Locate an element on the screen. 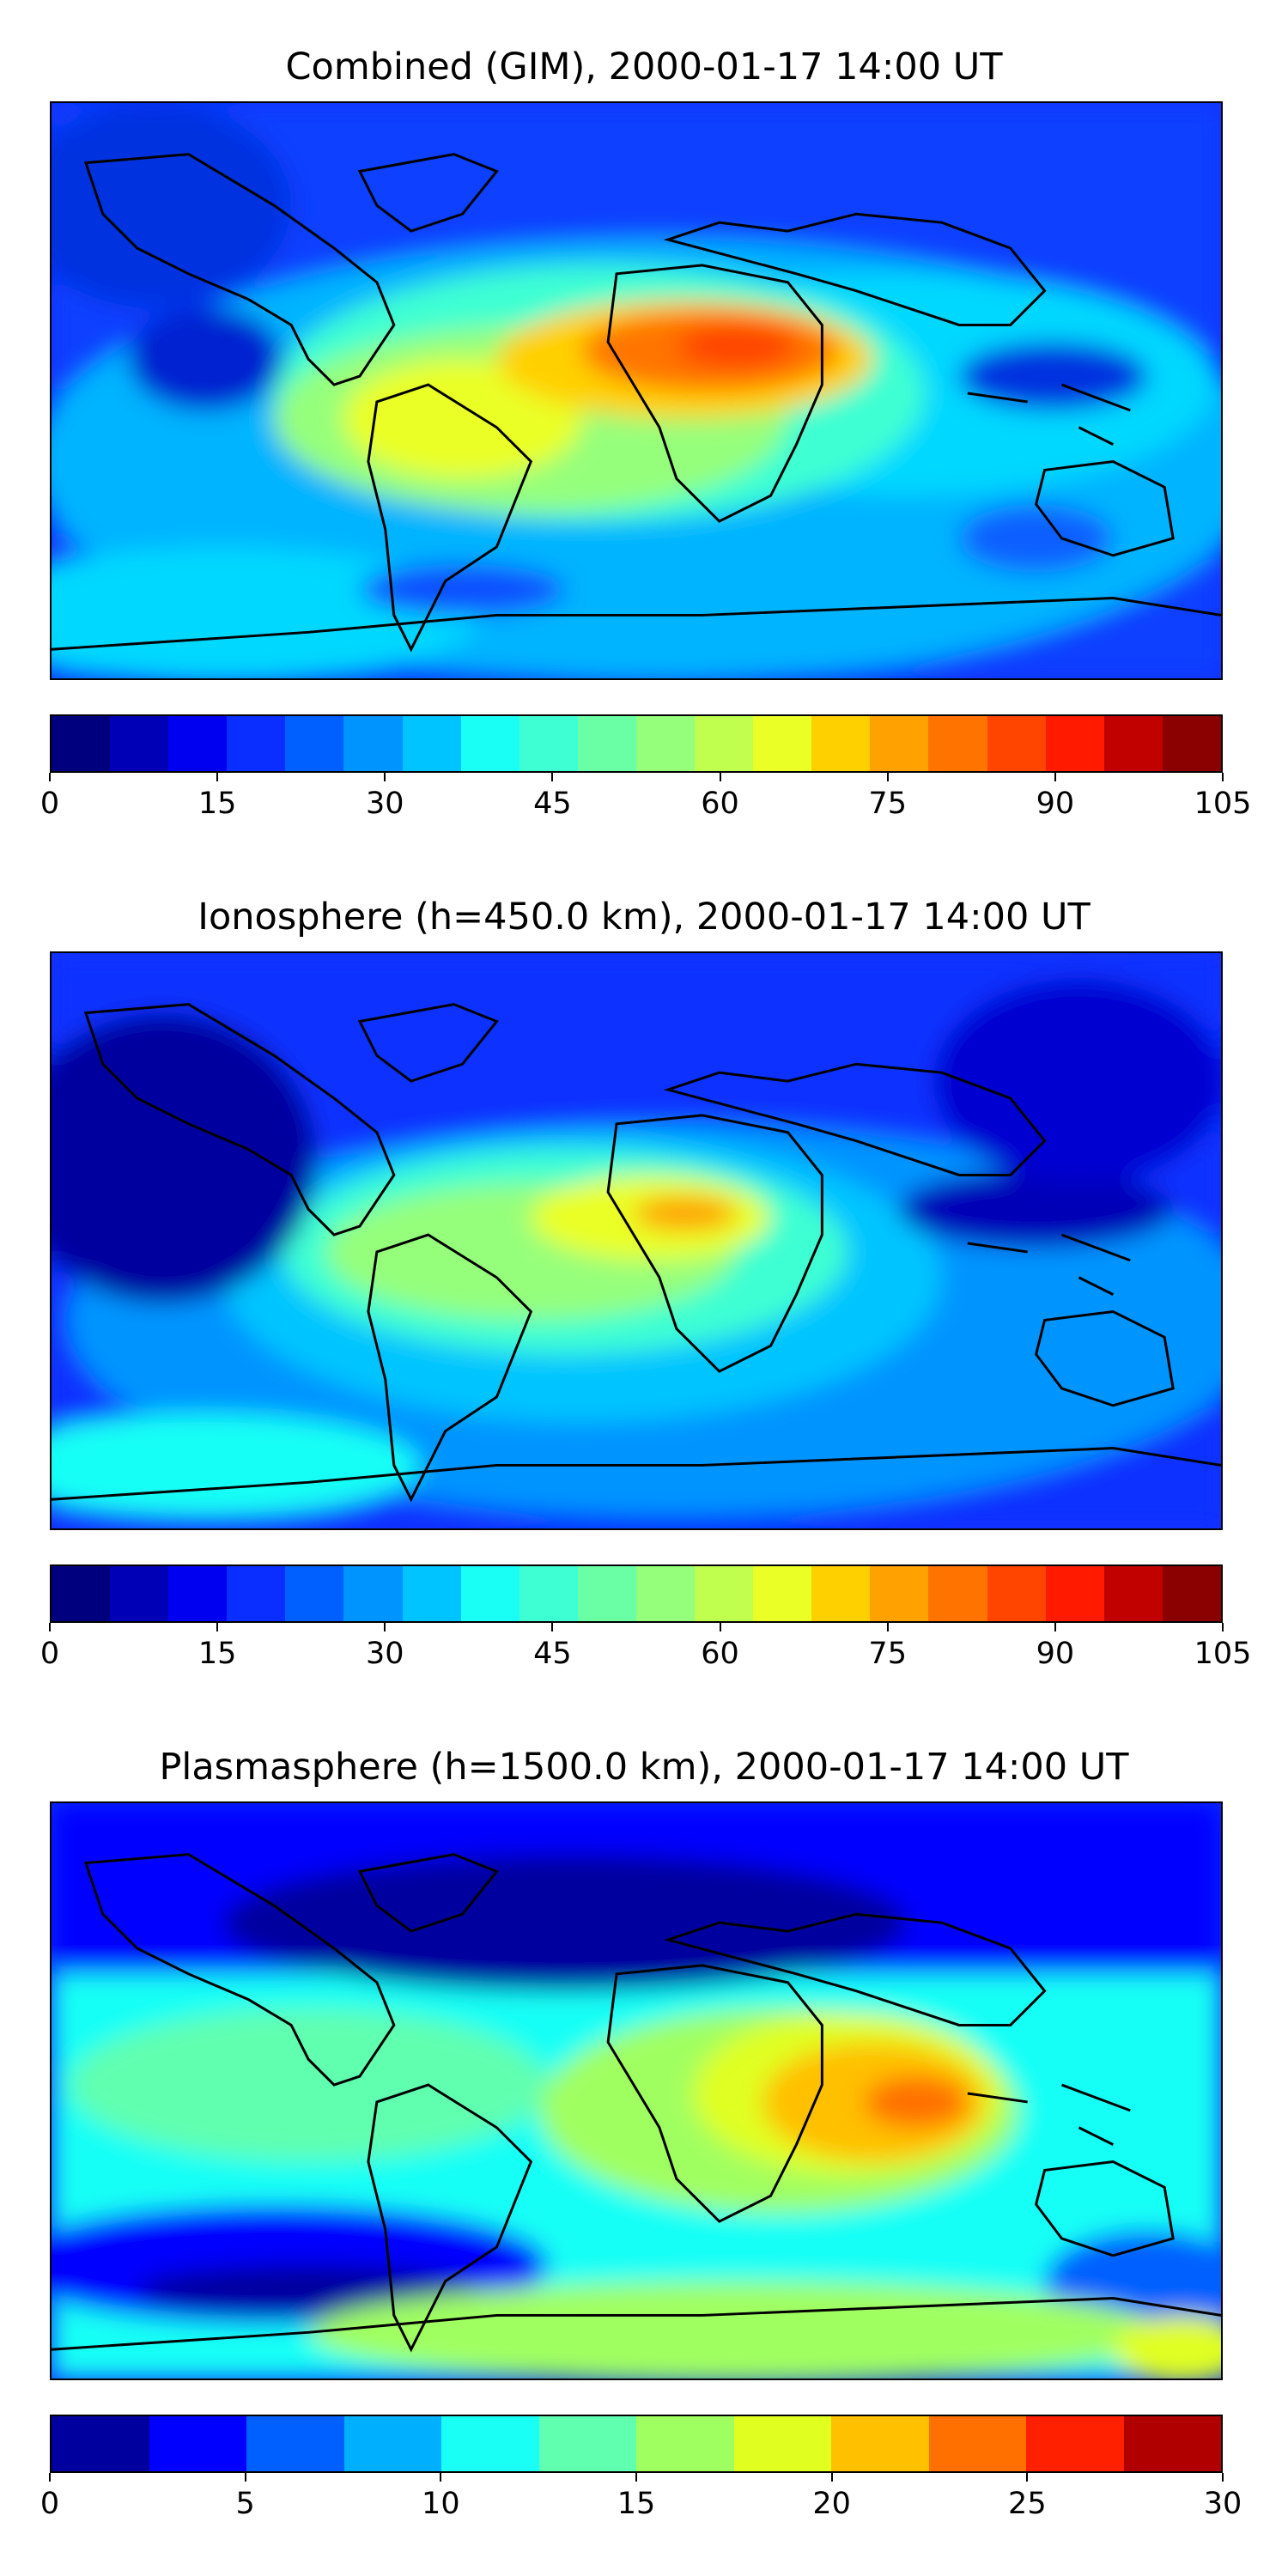  colorbar-combined is located at coordinates (636, 744).